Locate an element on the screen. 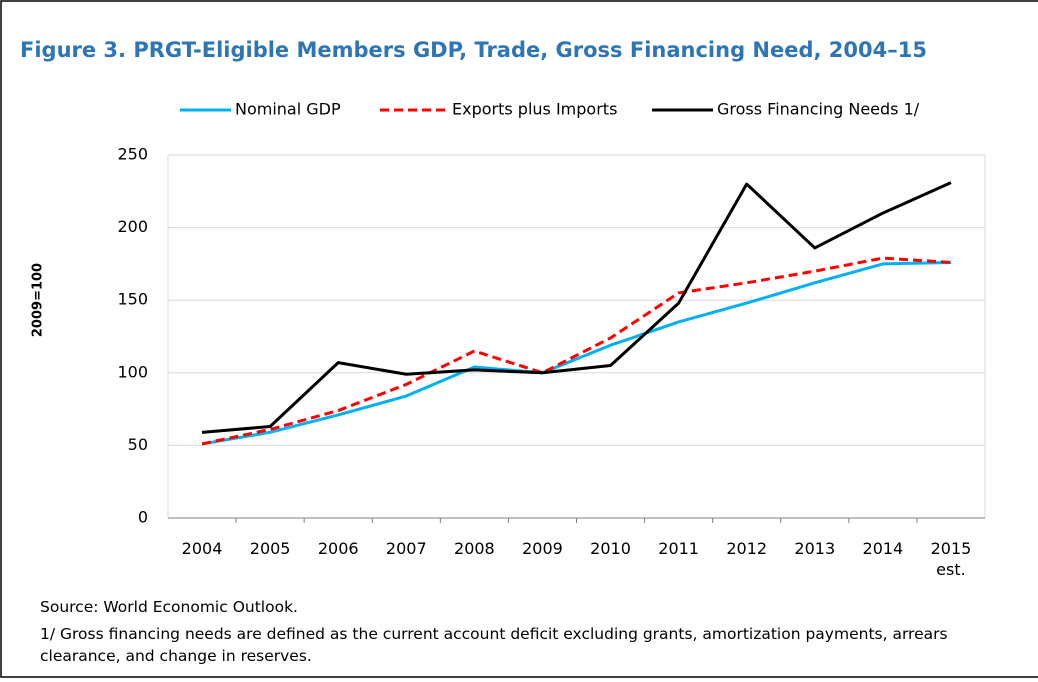  x-tick-label: 2015 est. is located at coordinates (951, 559).